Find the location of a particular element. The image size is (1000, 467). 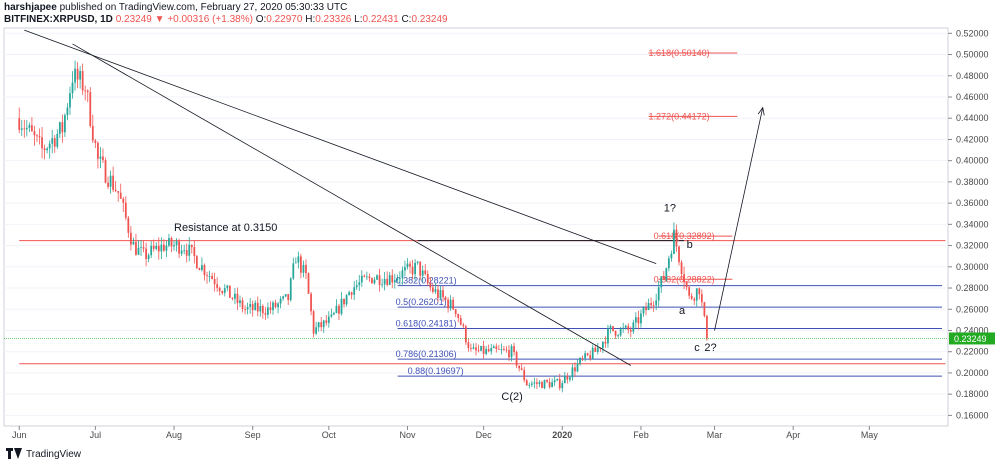

publisher-name: harshjapee is located at coordinates (30, 7).